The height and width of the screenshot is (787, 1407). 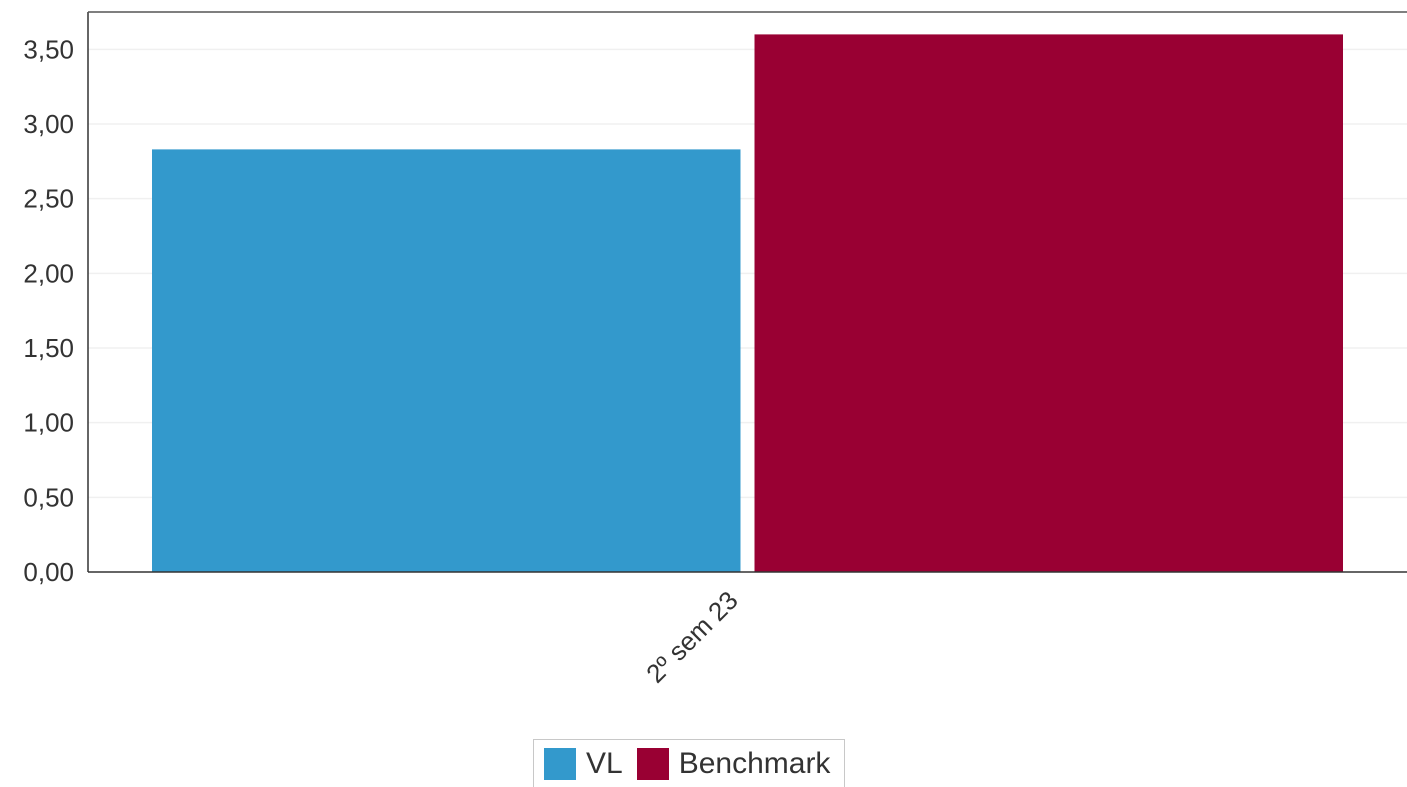 I want to click on y-axis-ticks: 0,00 0,50 1,00 1,50 2,00 2,50 3,00 3,50, so click(x=48, y=310).